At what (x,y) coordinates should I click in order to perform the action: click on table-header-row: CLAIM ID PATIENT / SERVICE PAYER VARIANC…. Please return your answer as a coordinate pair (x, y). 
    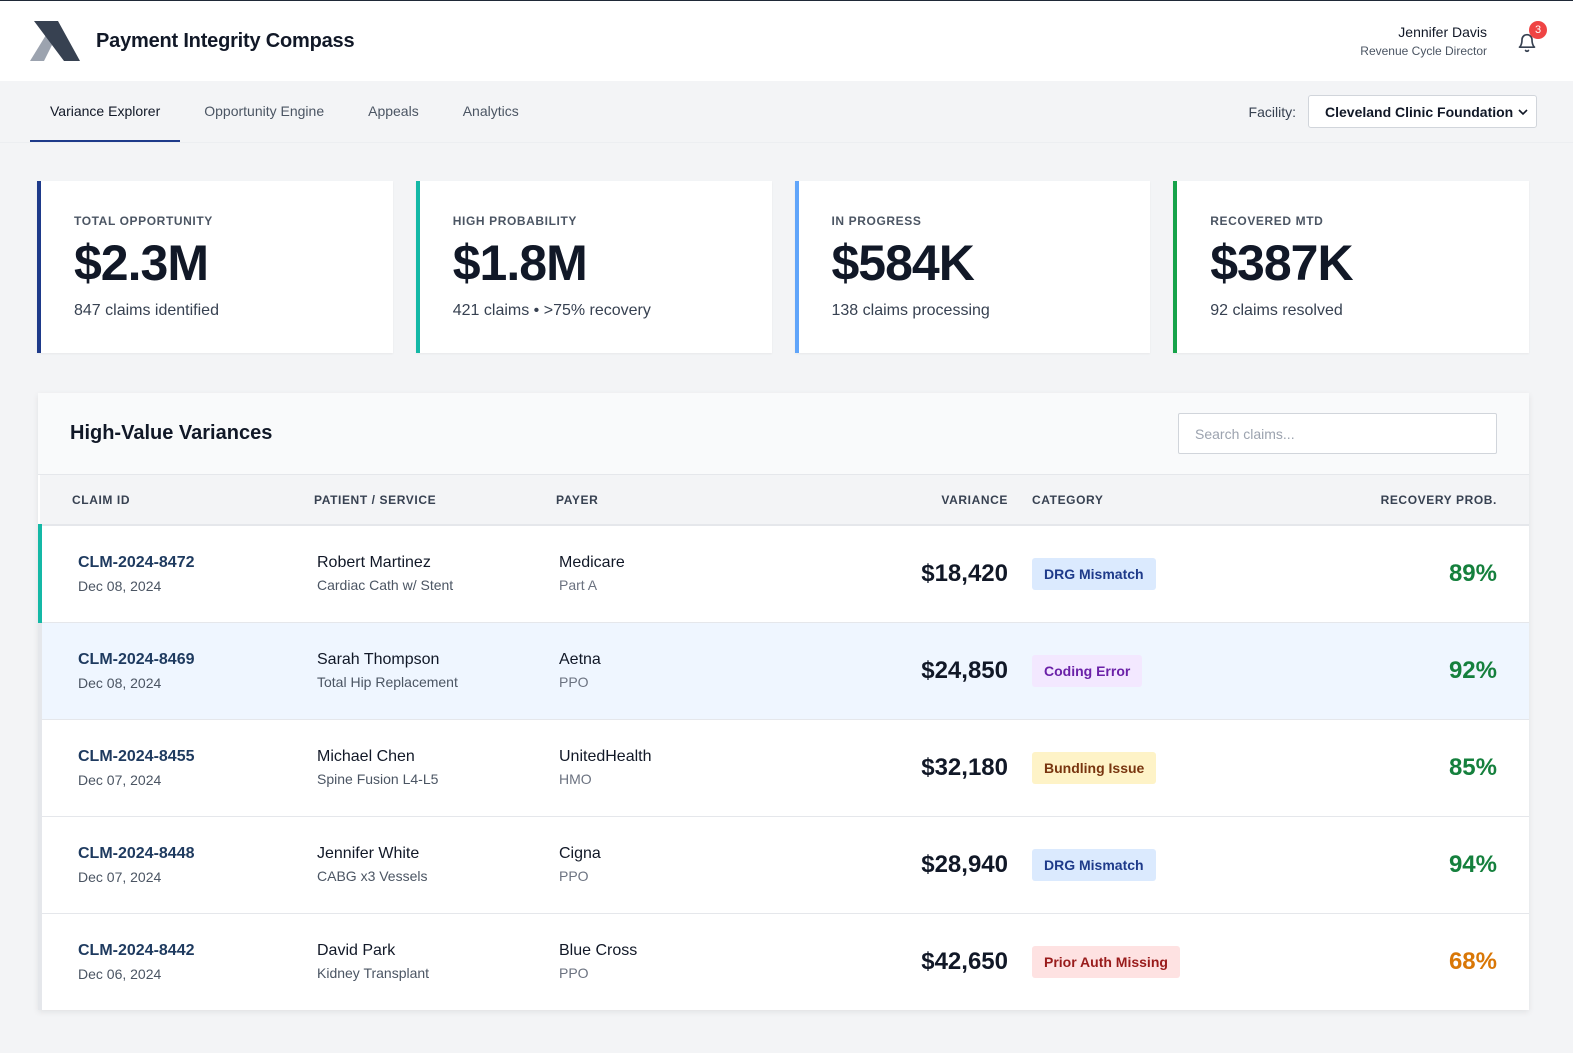
    Looking at the image, I should click on (784, 500).